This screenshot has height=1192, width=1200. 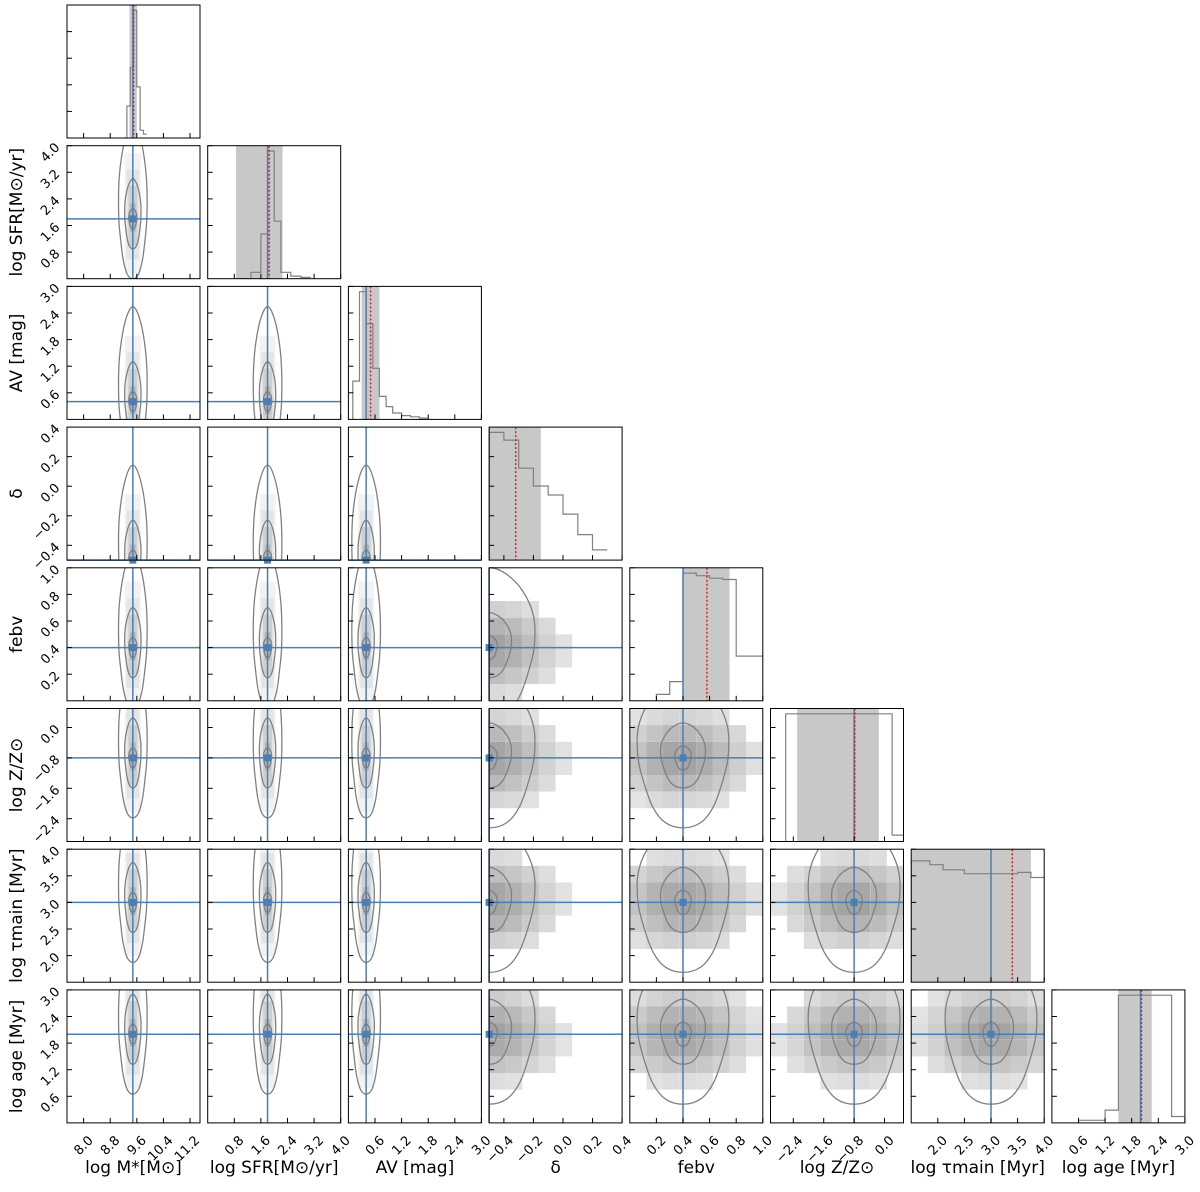 I want to click on x-tick-label: −0.2, so click(x=530, y=1149).